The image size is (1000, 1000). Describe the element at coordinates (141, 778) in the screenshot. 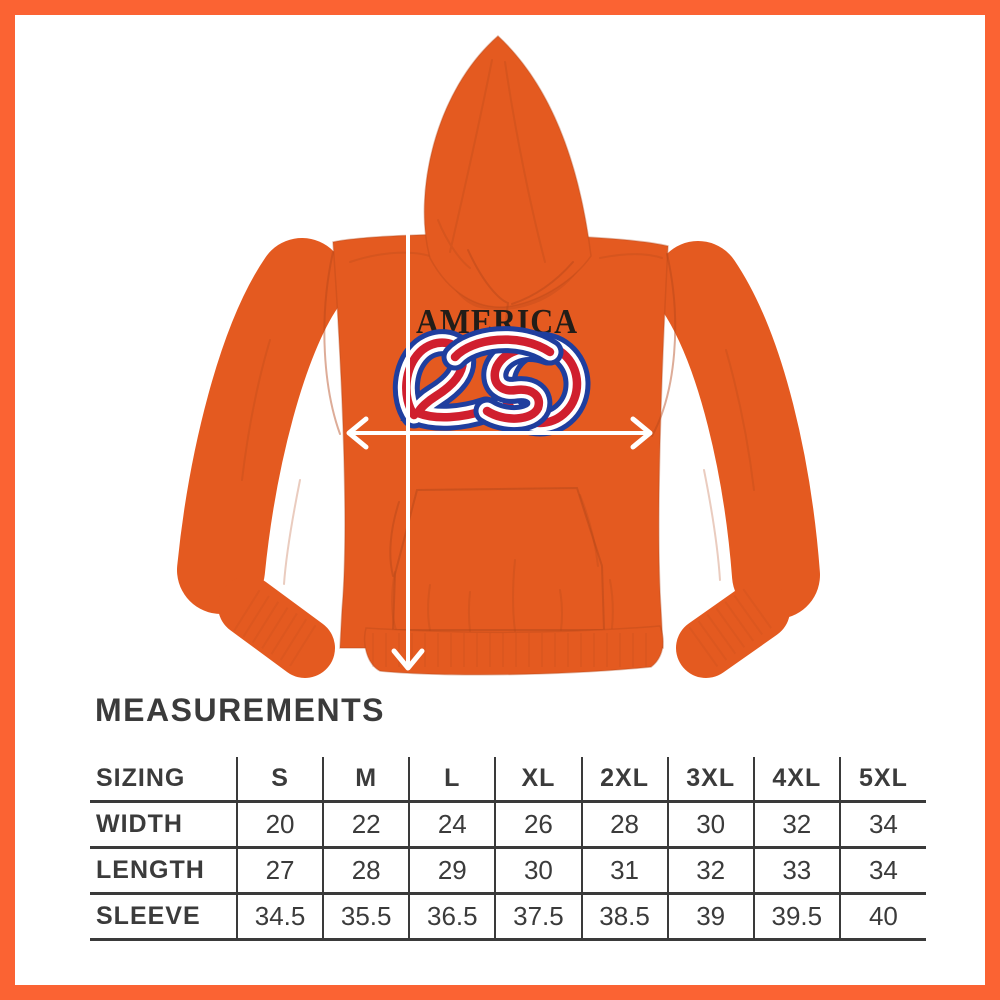

I see `header-sizing: SIZING` at that location.